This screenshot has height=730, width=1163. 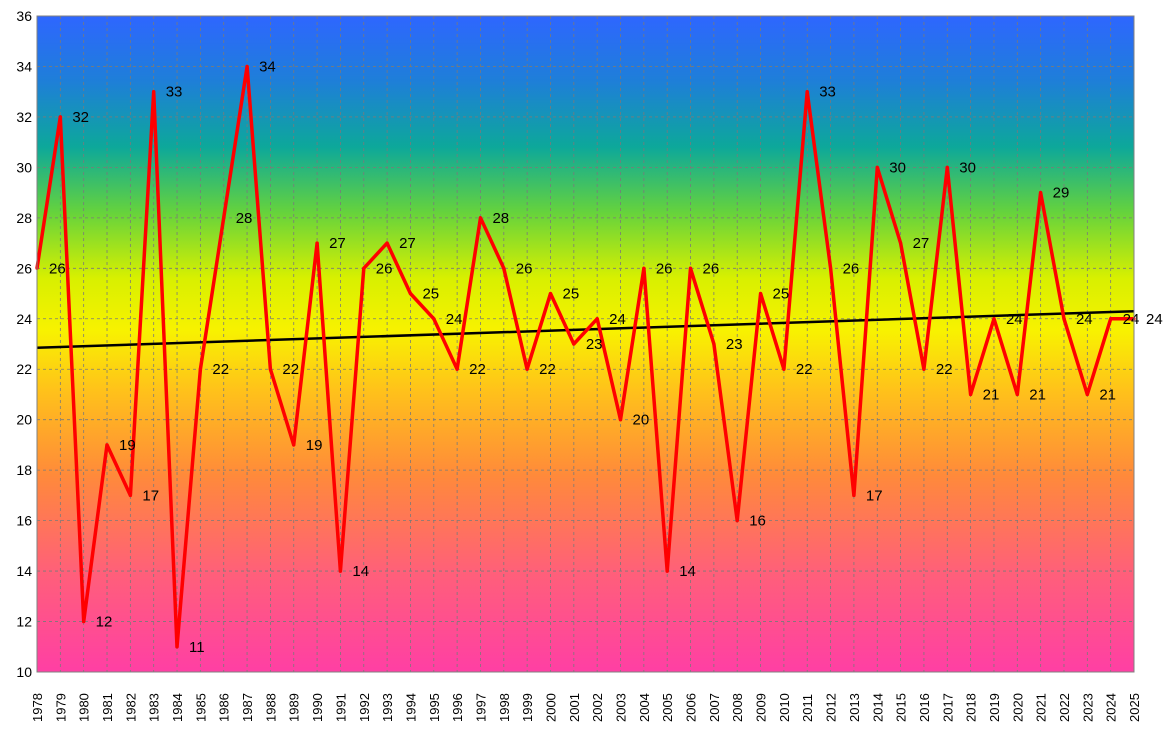 I want to click on x-tick-label: 1988, so click(x=270, y=707).